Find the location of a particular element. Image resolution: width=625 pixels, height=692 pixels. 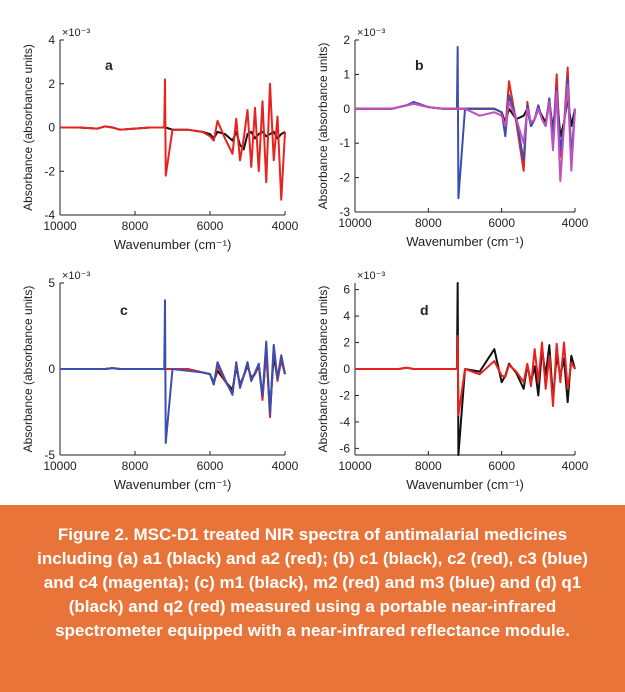

panel-letter: c is located at coordinates (124, 310).